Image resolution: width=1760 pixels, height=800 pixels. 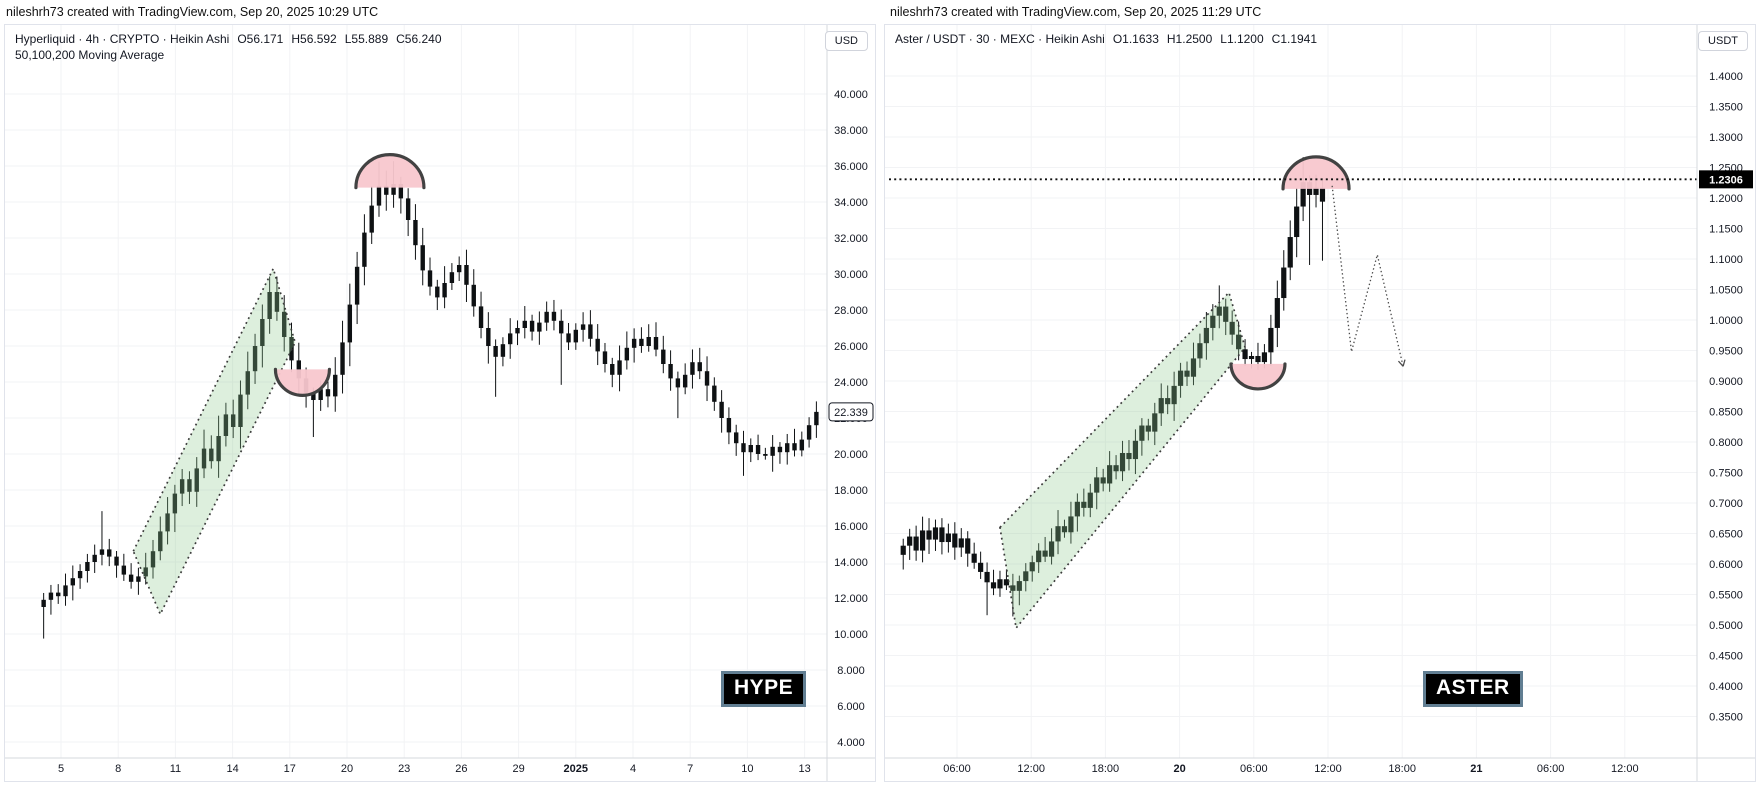 What do you see at coordinates (851, 599) in the screenshot?
I see `svg-text: 12.000` at bounding box center [851, 599].